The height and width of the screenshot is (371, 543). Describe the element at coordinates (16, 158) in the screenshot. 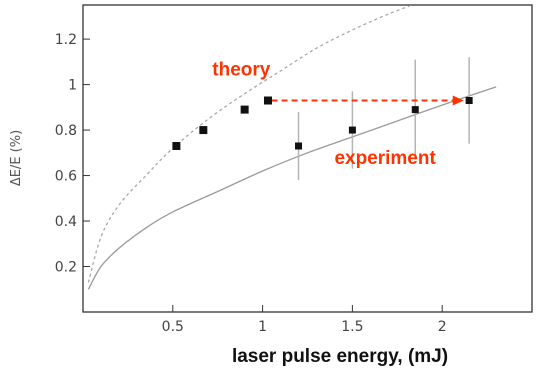

I see `y-axis-title: ΔE/E (%)` at that location.